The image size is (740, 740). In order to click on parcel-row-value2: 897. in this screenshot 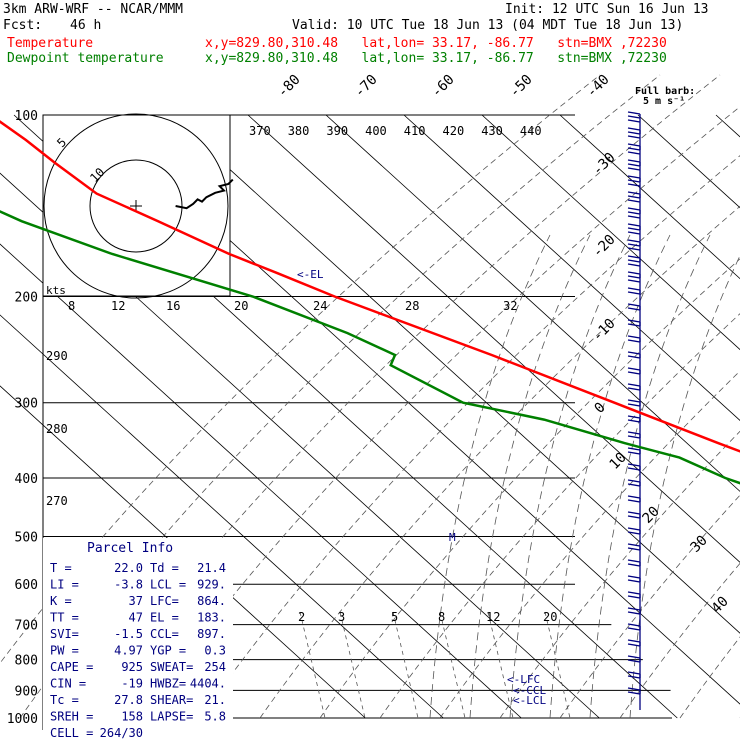, I will do `click(211, 634)`.